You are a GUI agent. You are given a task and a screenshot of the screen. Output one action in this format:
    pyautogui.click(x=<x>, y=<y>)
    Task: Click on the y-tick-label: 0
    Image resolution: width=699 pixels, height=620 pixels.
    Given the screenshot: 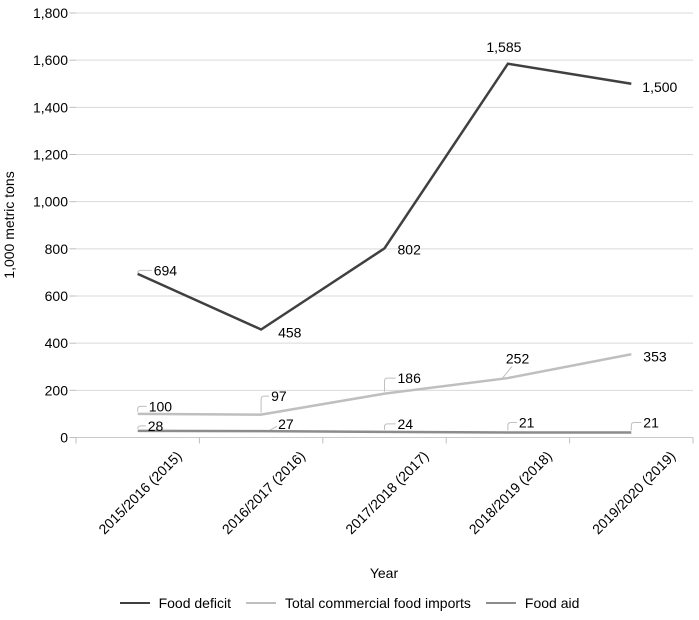 What is the action you would take?
    pyautogui.click(x=64, y=438)
    